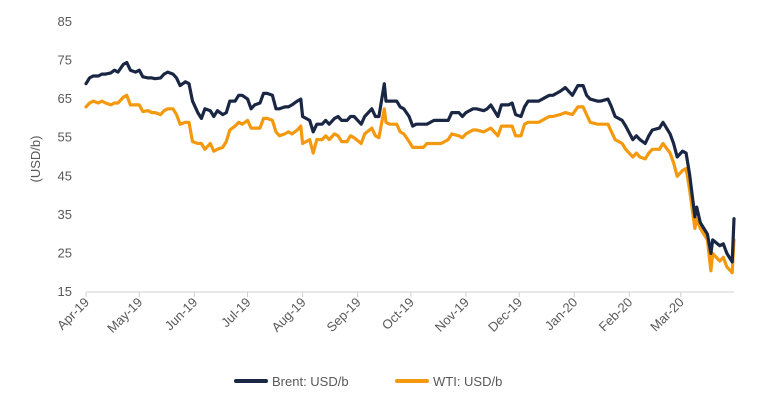  I want to click on y-tick-label: 85, so click(65, 21).